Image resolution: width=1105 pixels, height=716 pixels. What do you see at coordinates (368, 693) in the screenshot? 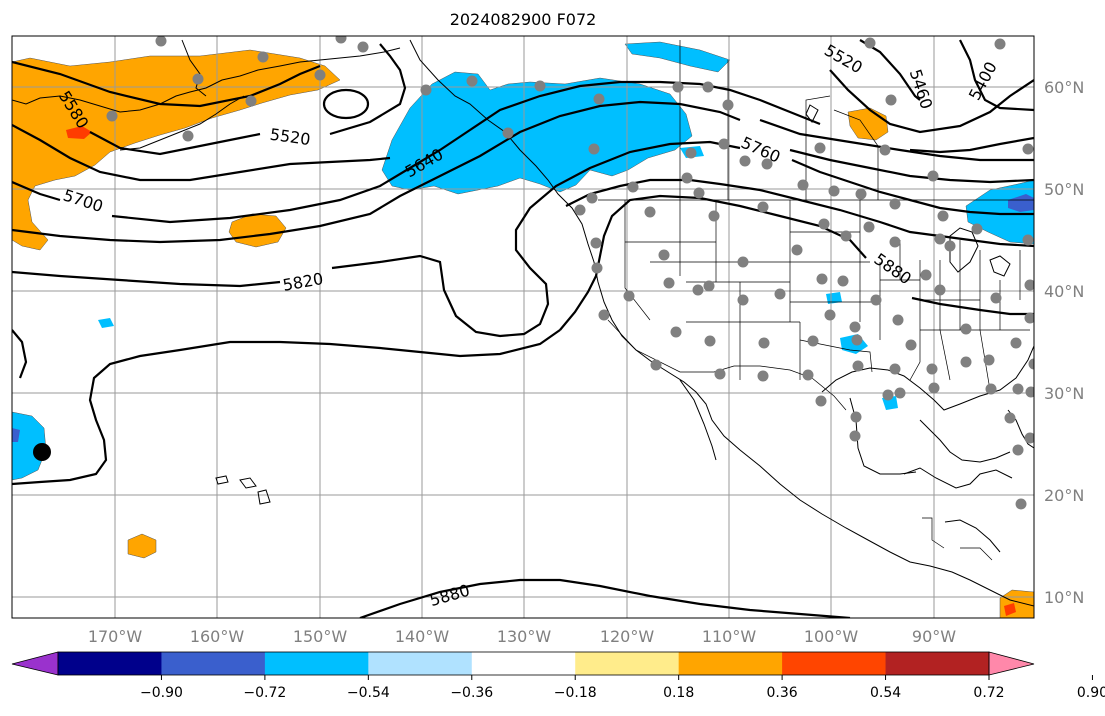
I see `colorbar-tick-label: −0.54` at bounding box center [368, 693].